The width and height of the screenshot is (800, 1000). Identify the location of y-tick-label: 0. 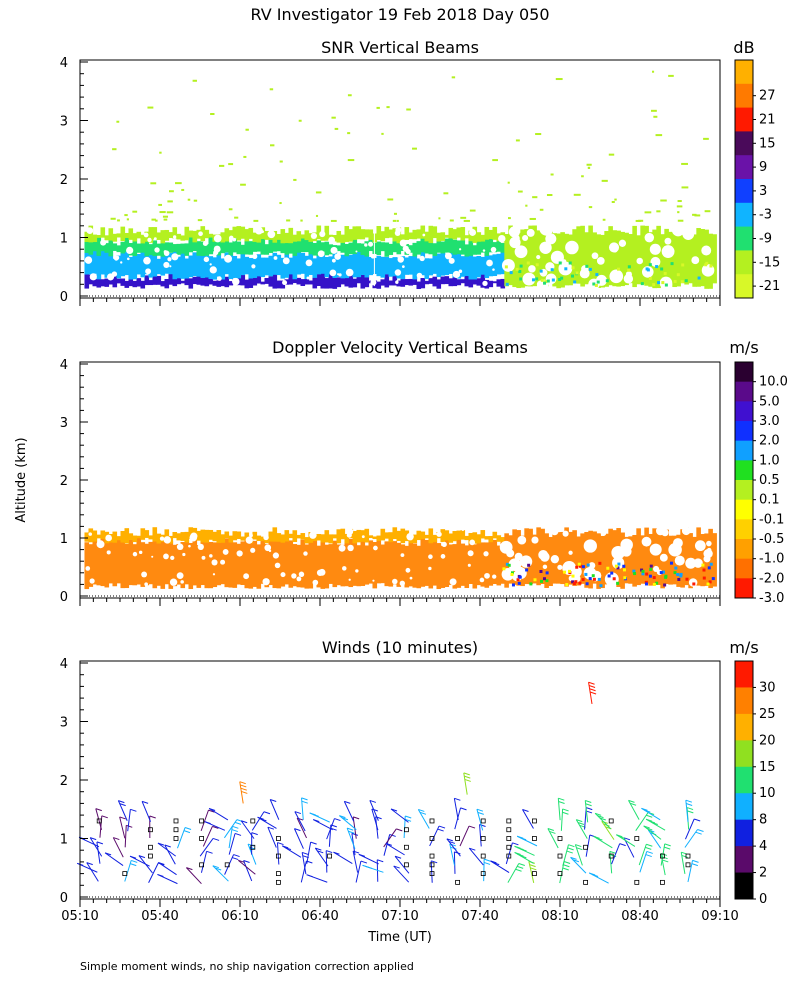
(64, 297).